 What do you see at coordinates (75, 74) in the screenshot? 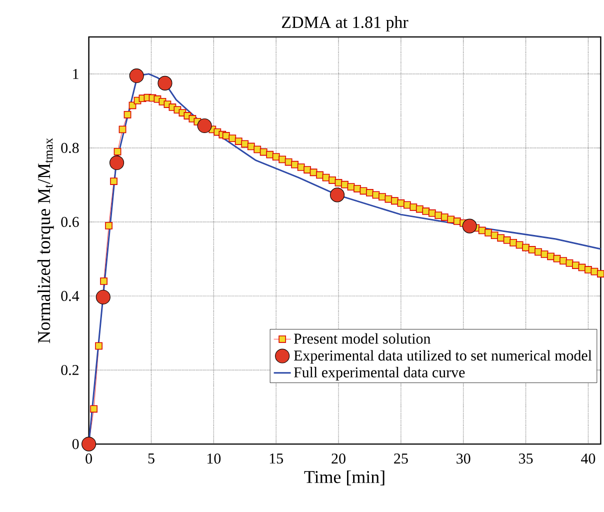
I see `y-tick-label: 1` at bounding box center [75, 74].